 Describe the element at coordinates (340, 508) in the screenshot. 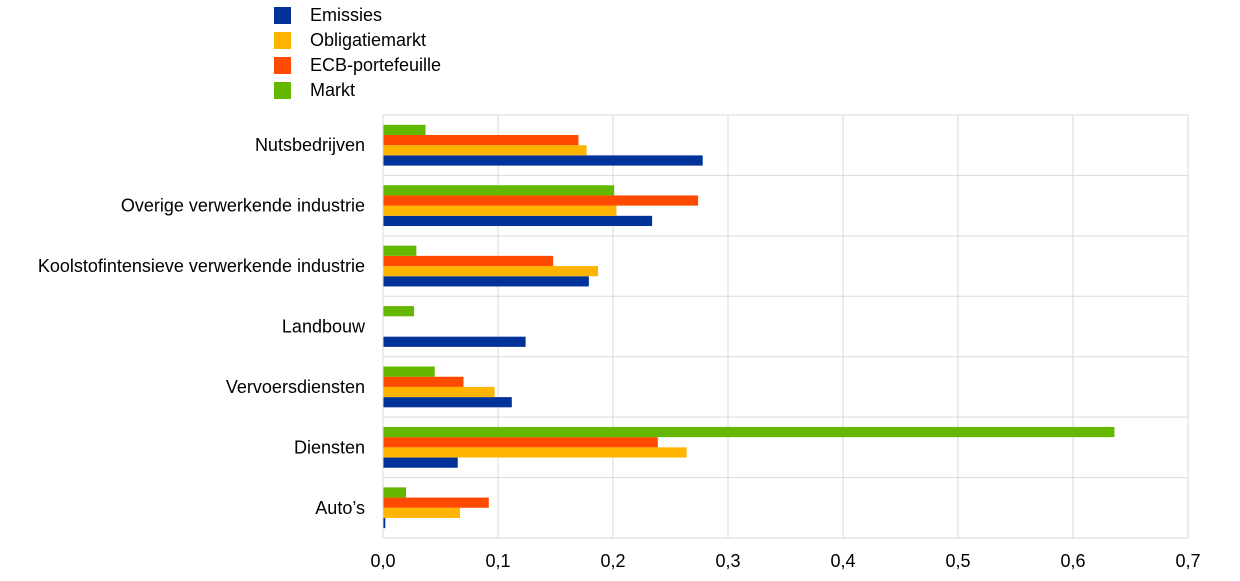

I see `category-label: Auto’s` at that location.